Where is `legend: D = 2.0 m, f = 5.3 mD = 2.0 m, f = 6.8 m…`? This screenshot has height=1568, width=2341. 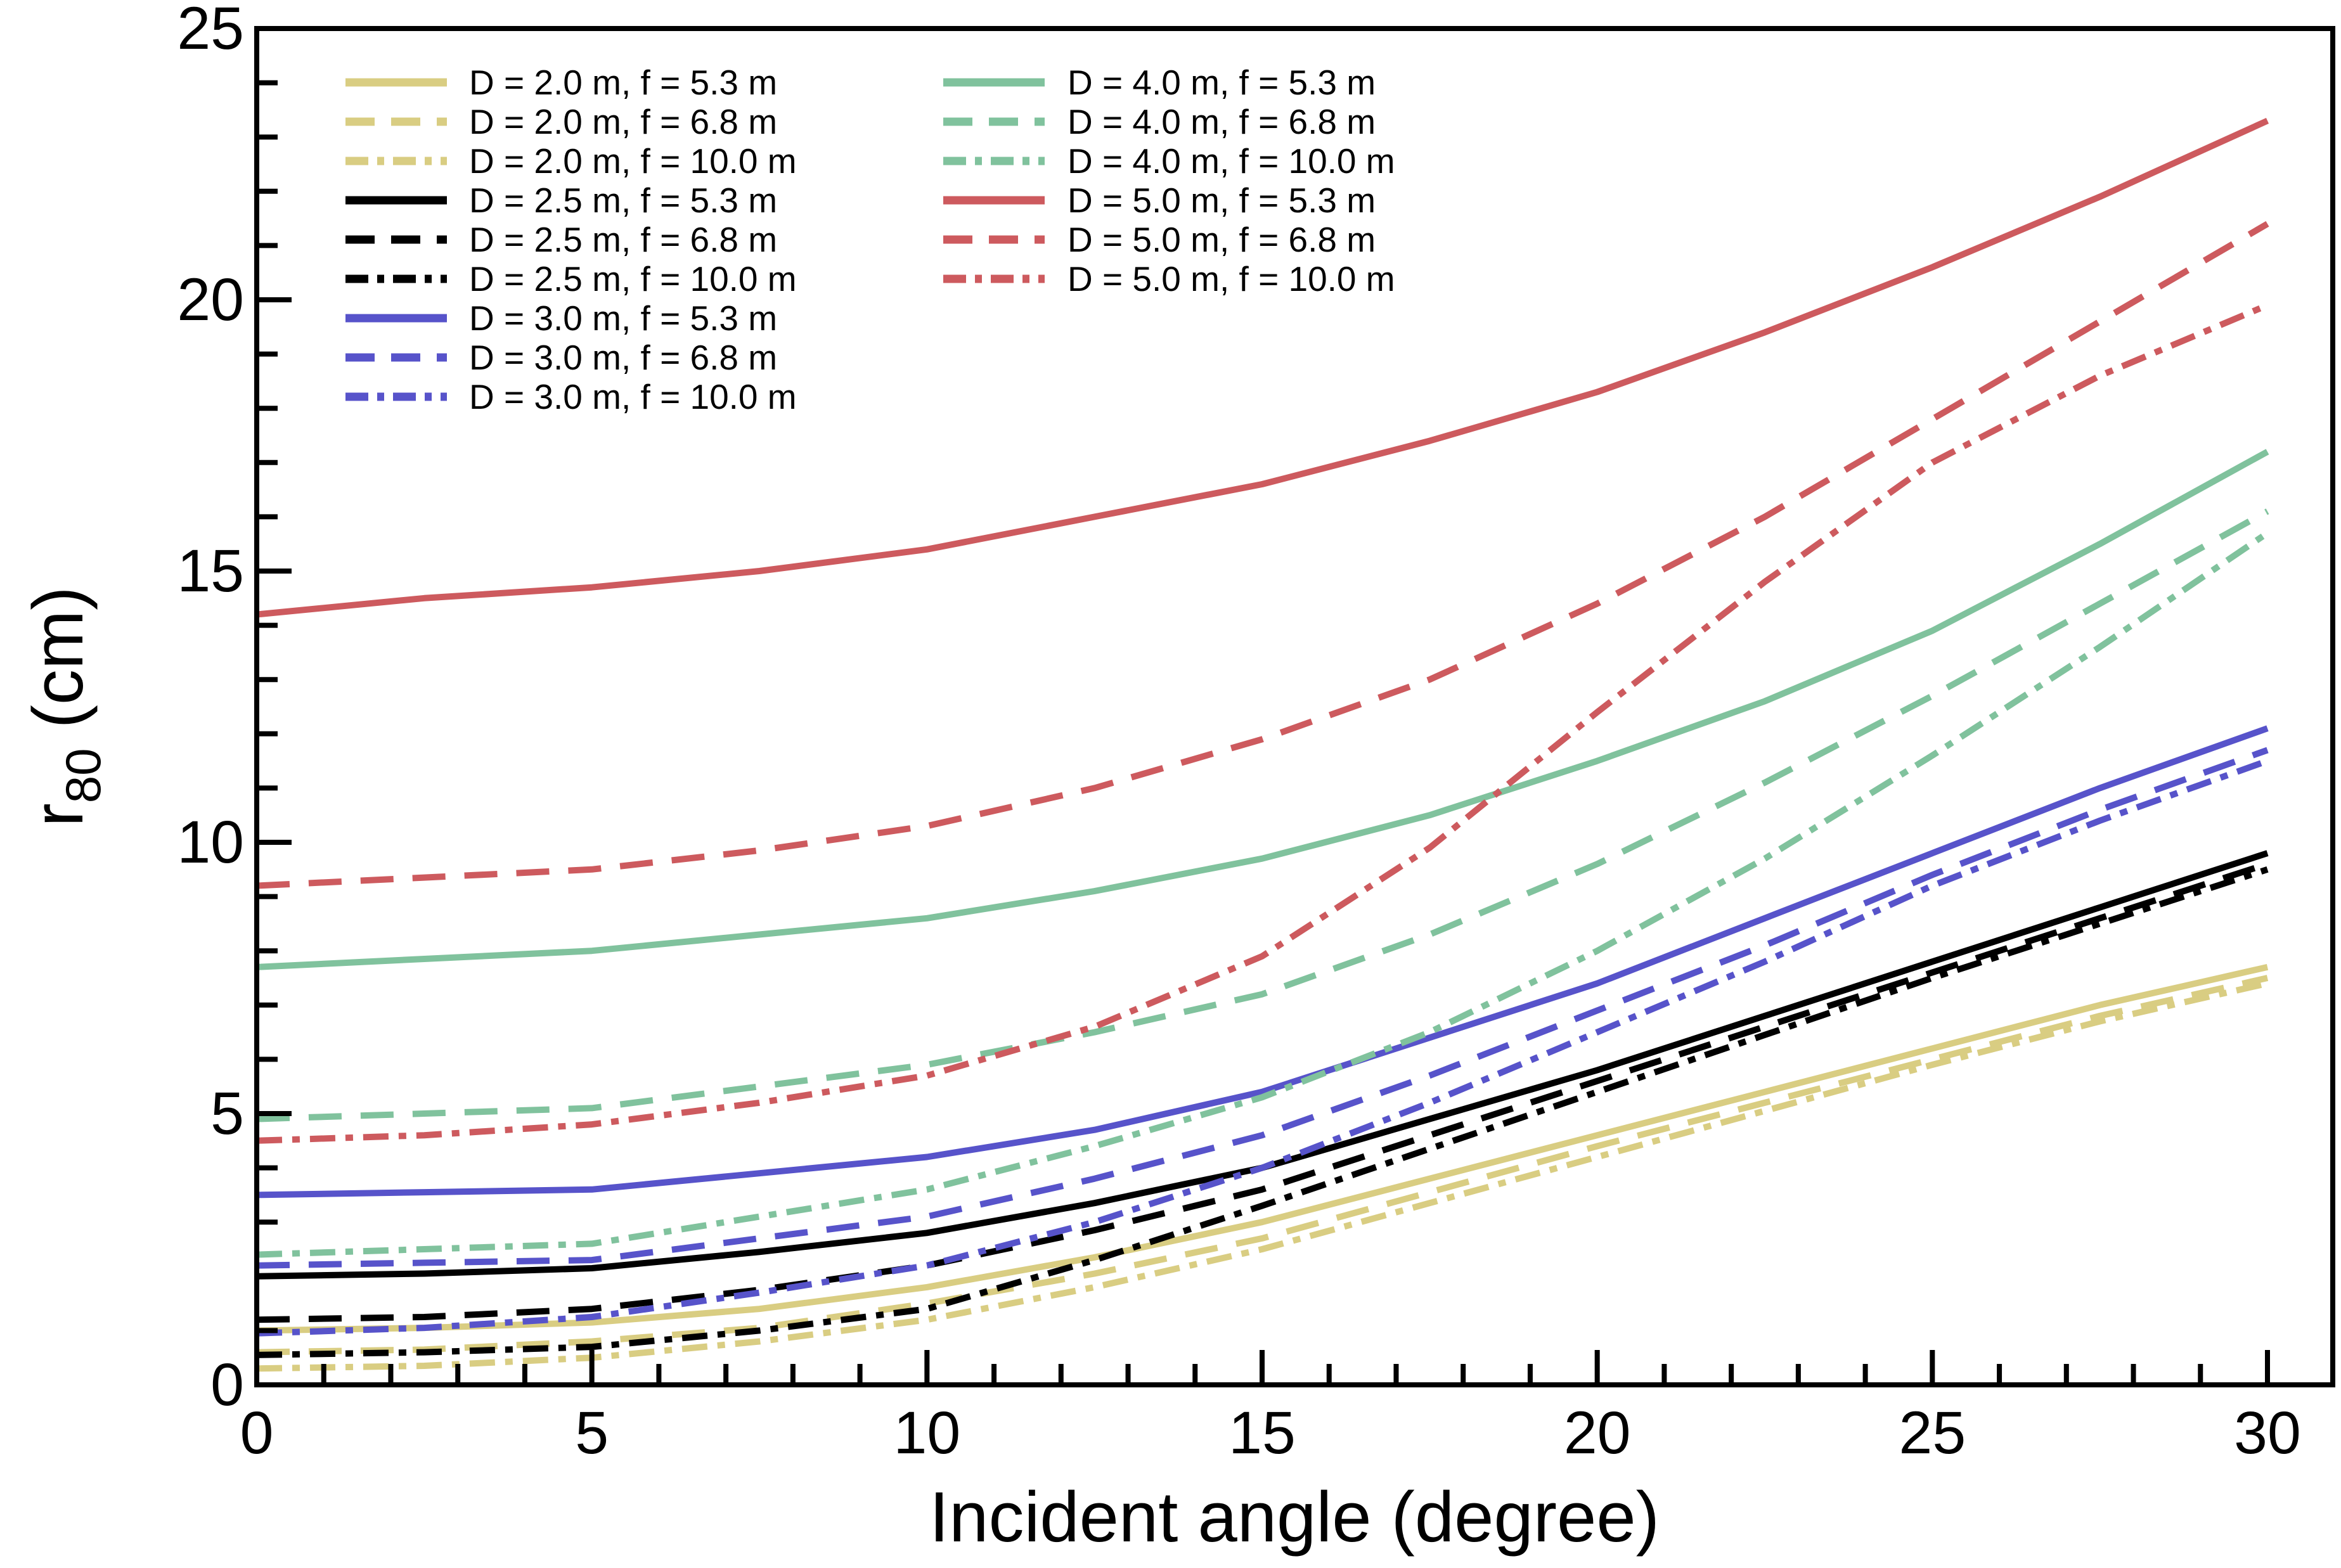 legend: D = 2.0 m, f = 5.3 mD = 2.0 m, f = 6.8 m… is located at coordinates (870, 239).